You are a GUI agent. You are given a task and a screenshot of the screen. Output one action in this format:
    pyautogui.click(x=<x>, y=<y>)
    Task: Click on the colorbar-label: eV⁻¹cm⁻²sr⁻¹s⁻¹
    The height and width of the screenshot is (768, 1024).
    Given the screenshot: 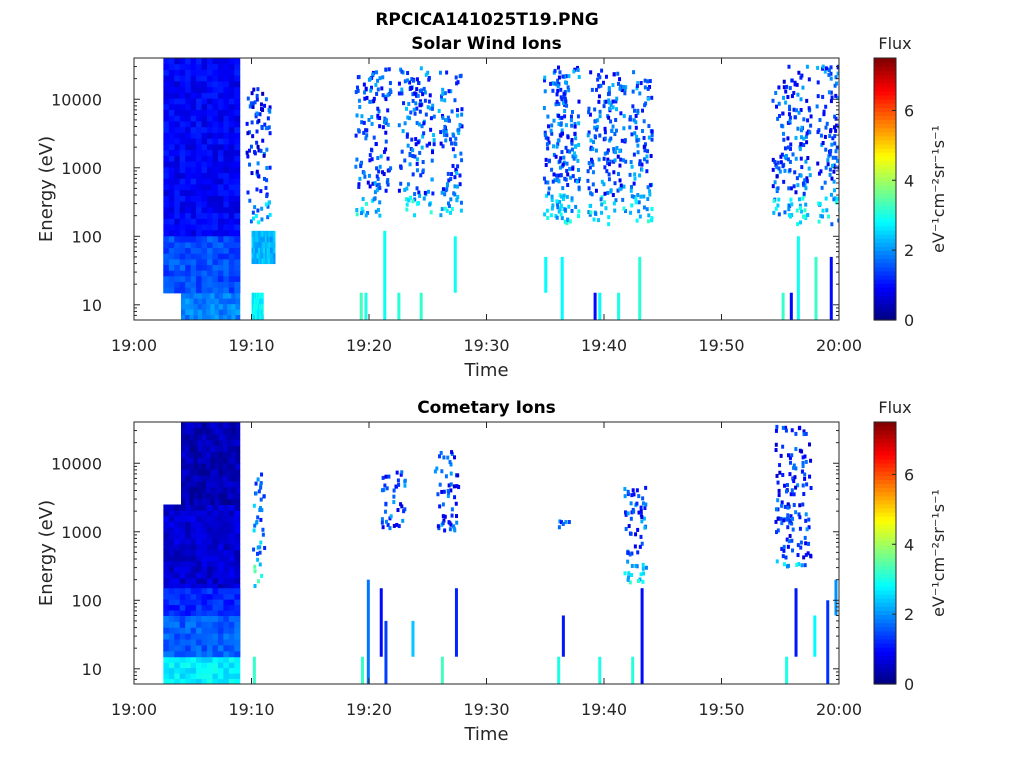 What is the action you would take?
    pyautogui.click(x=938, y=553)
    